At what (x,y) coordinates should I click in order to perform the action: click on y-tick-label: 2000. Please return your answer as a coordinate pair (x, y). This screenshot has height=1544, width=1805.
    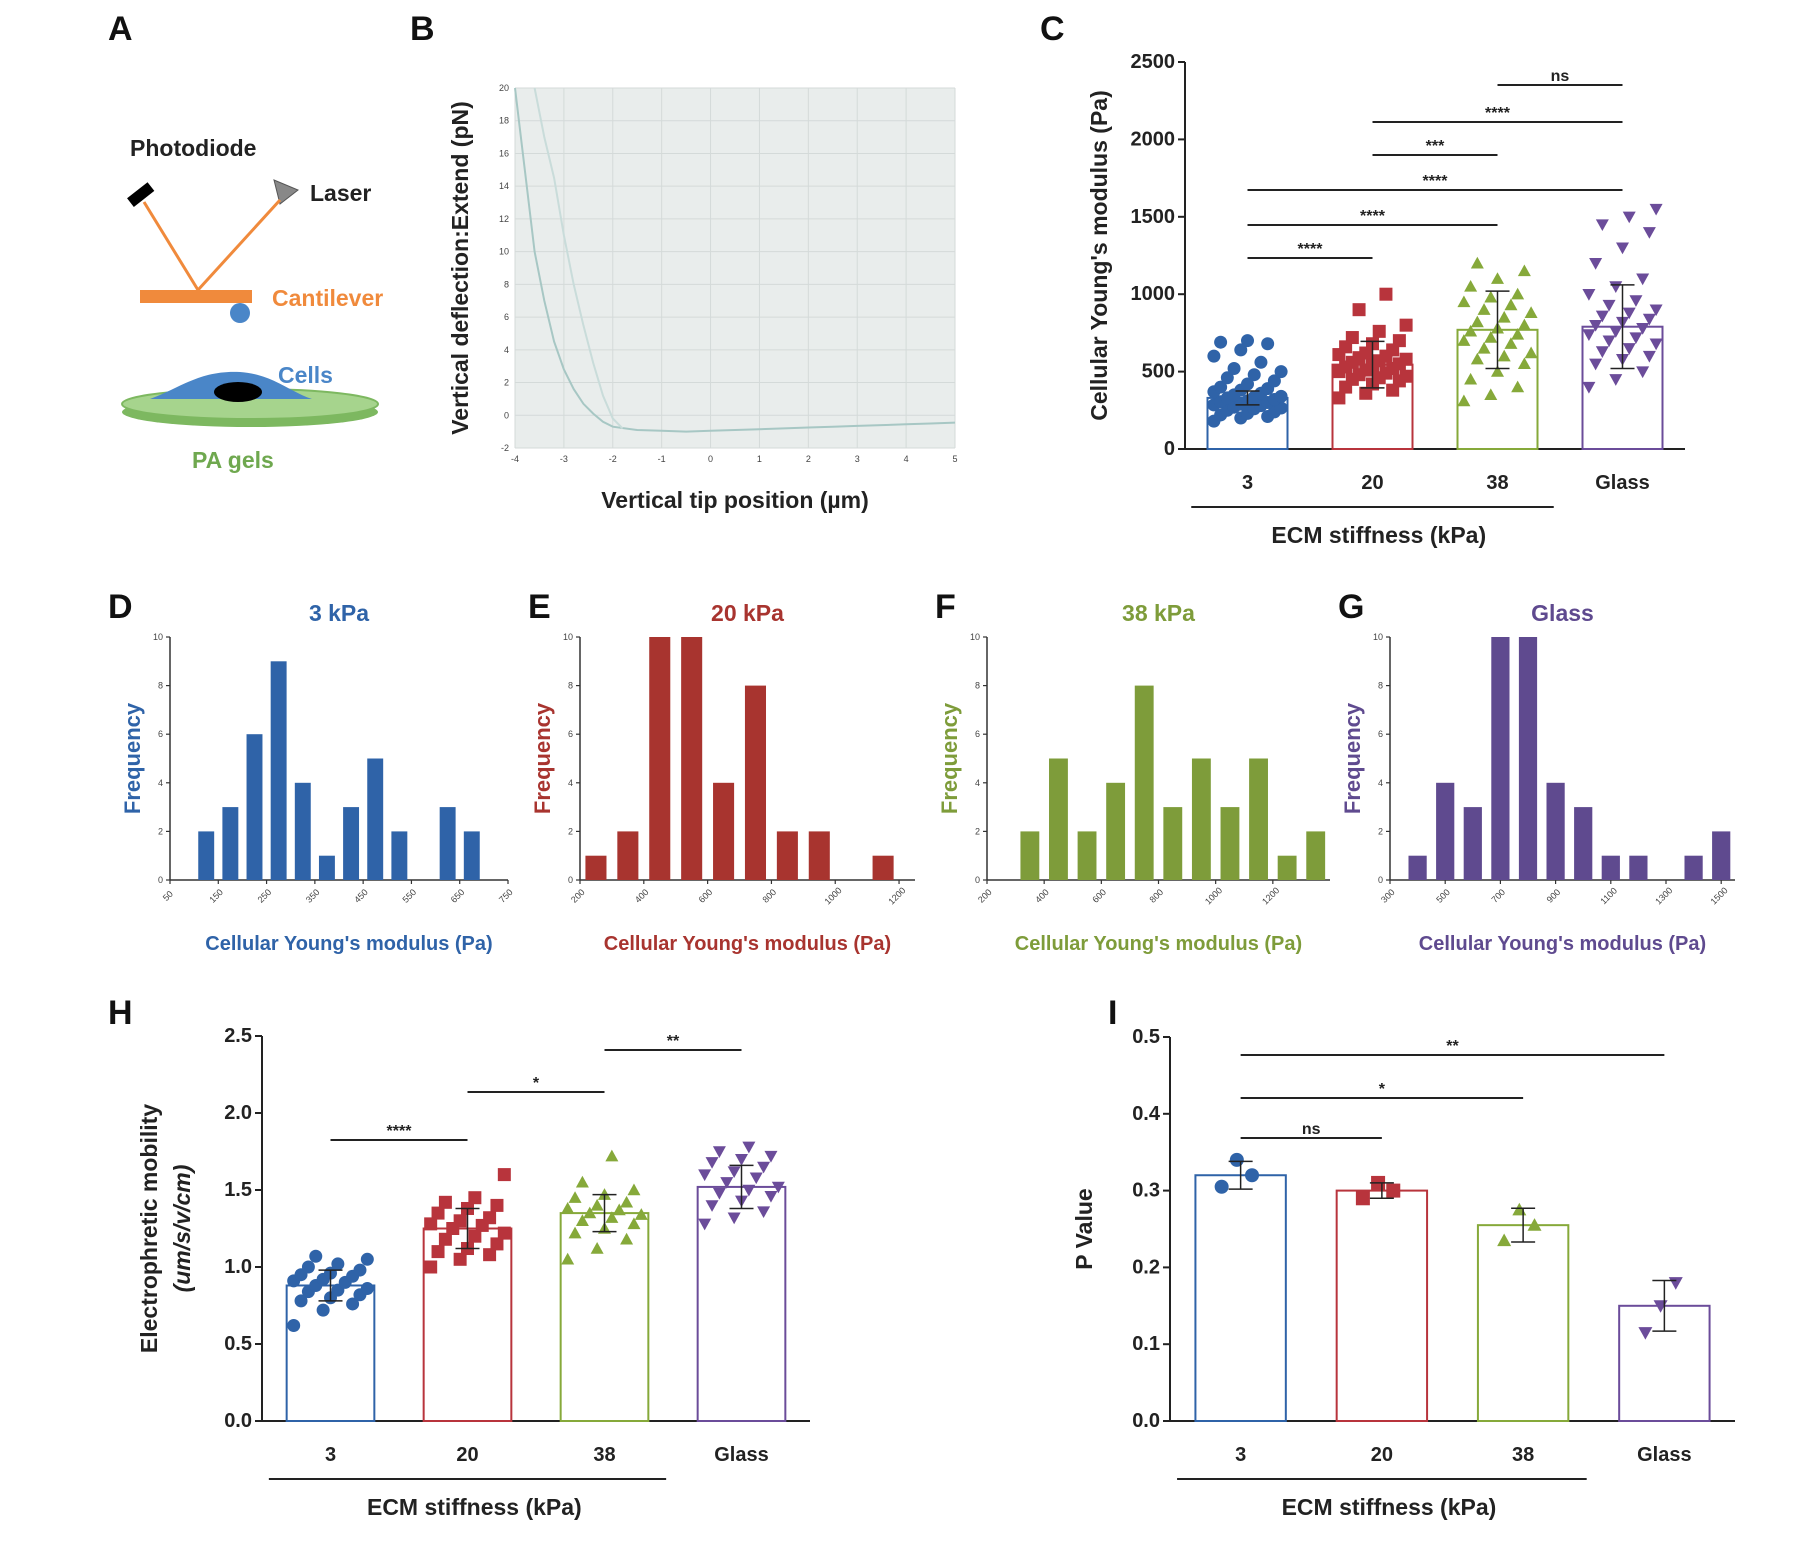
    Looking at the image, I should click on (1153, 139).